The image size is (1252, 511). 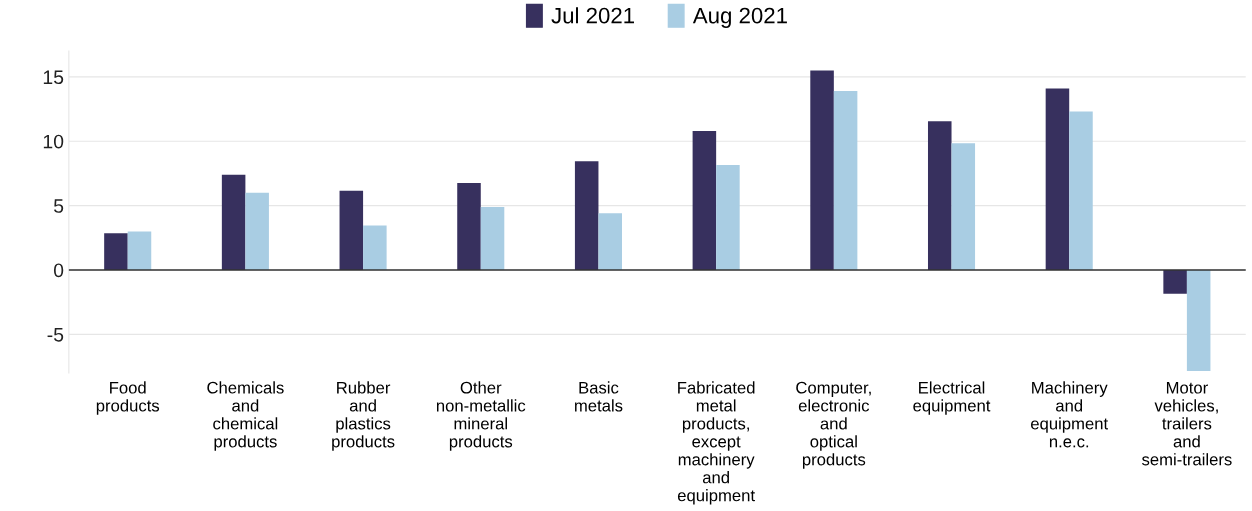 What do you see at coordinates (58, 270) in the screenshot?
I see `y-tick-label: 0` at bounding box center [58, 270].